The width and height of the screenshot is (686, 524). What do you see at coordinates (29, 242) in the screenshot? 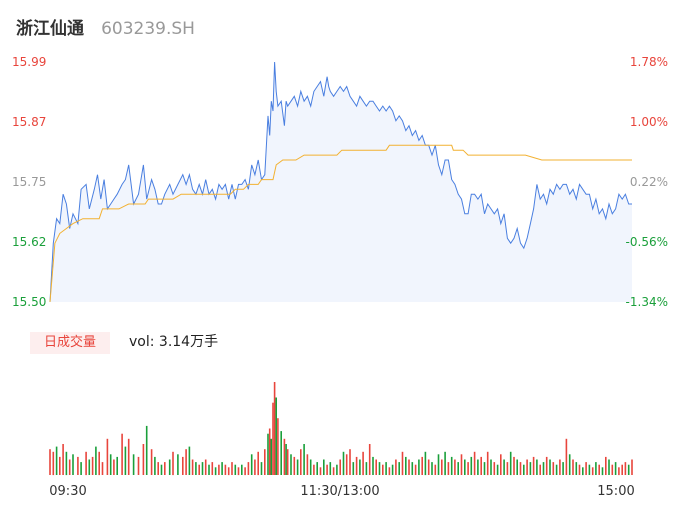
I see `price-tick-label: 15.62` at bounding box center [29, 242].